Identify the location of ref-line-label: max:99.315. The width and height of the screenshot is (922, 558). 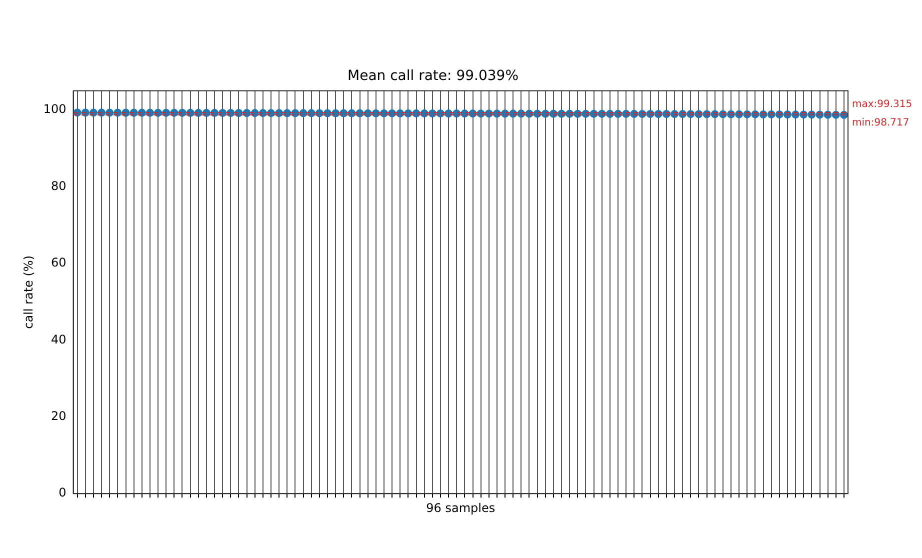
(882, 104).